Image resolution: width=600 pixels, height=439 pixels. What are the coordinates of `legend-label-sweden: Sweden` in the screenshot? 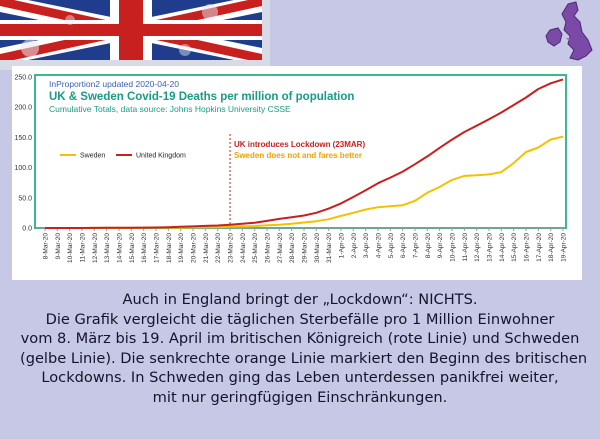 It's located at (92, 156).